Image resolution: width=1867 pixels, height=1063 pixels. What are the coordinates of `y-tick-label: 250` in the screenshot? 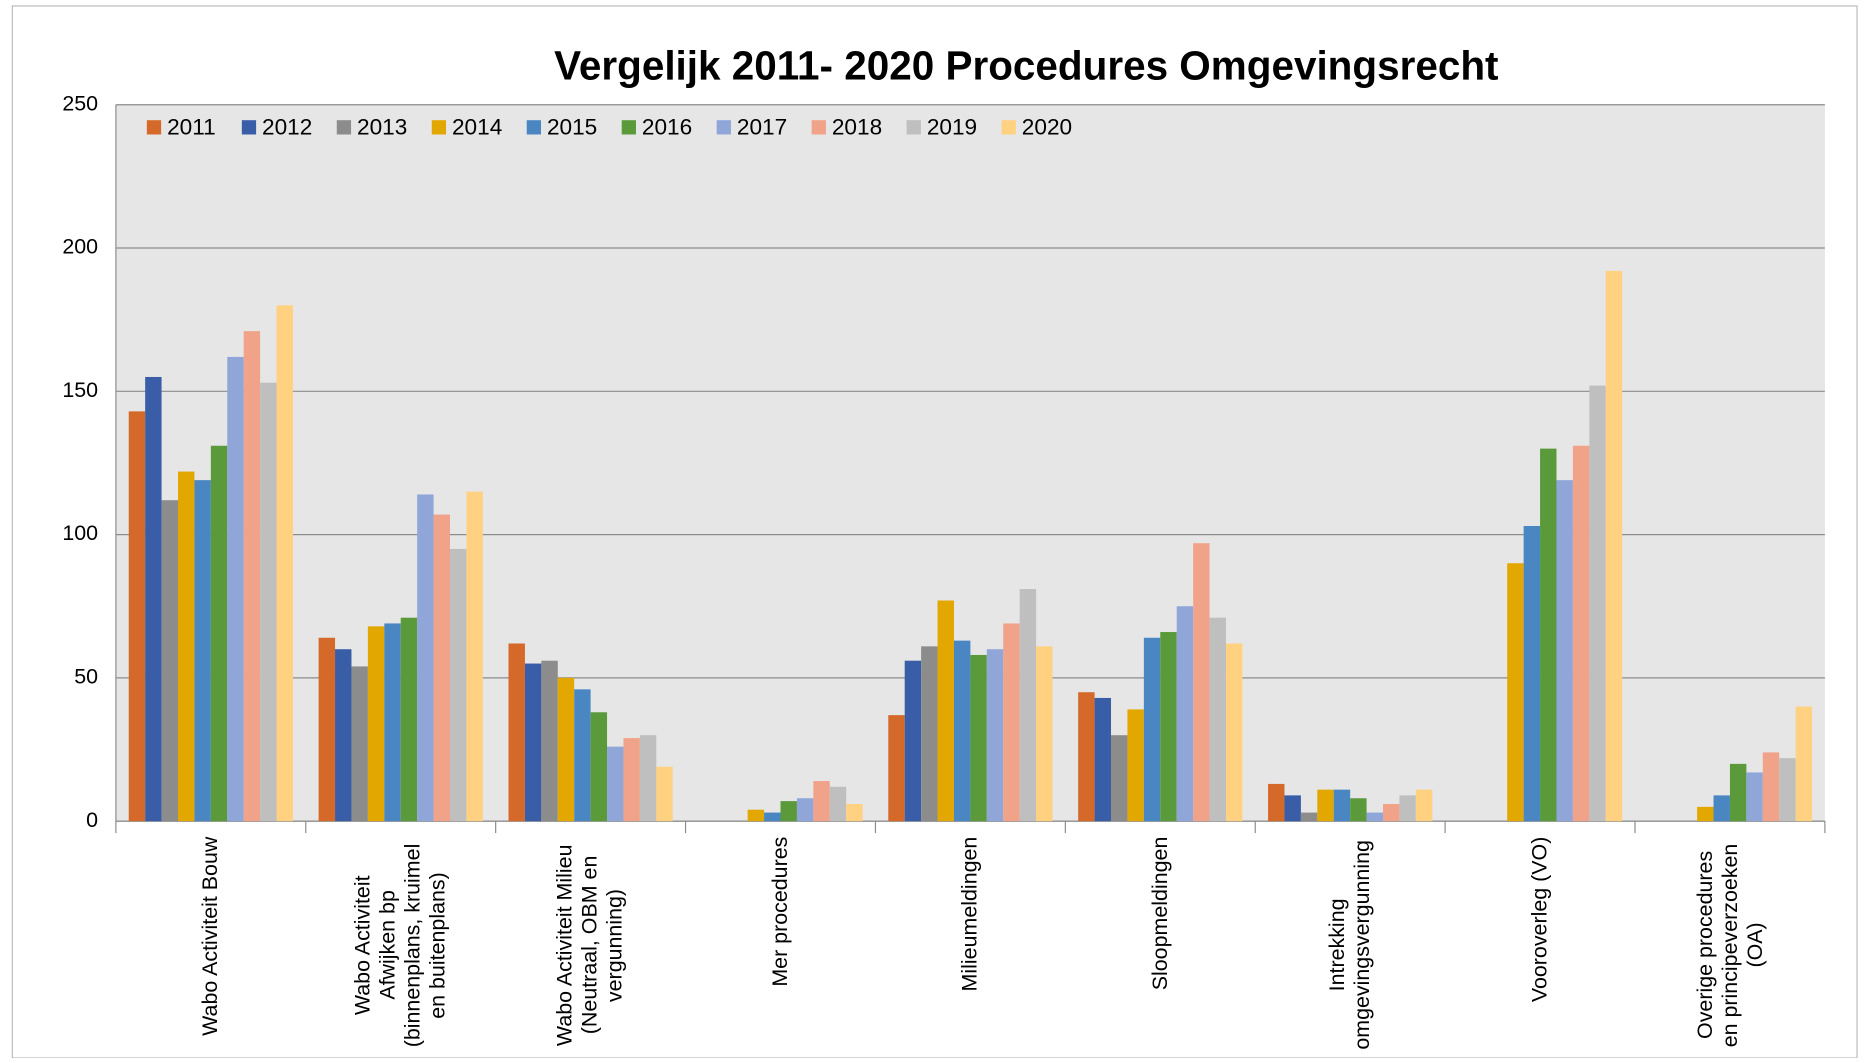 It's located at (80, 103).